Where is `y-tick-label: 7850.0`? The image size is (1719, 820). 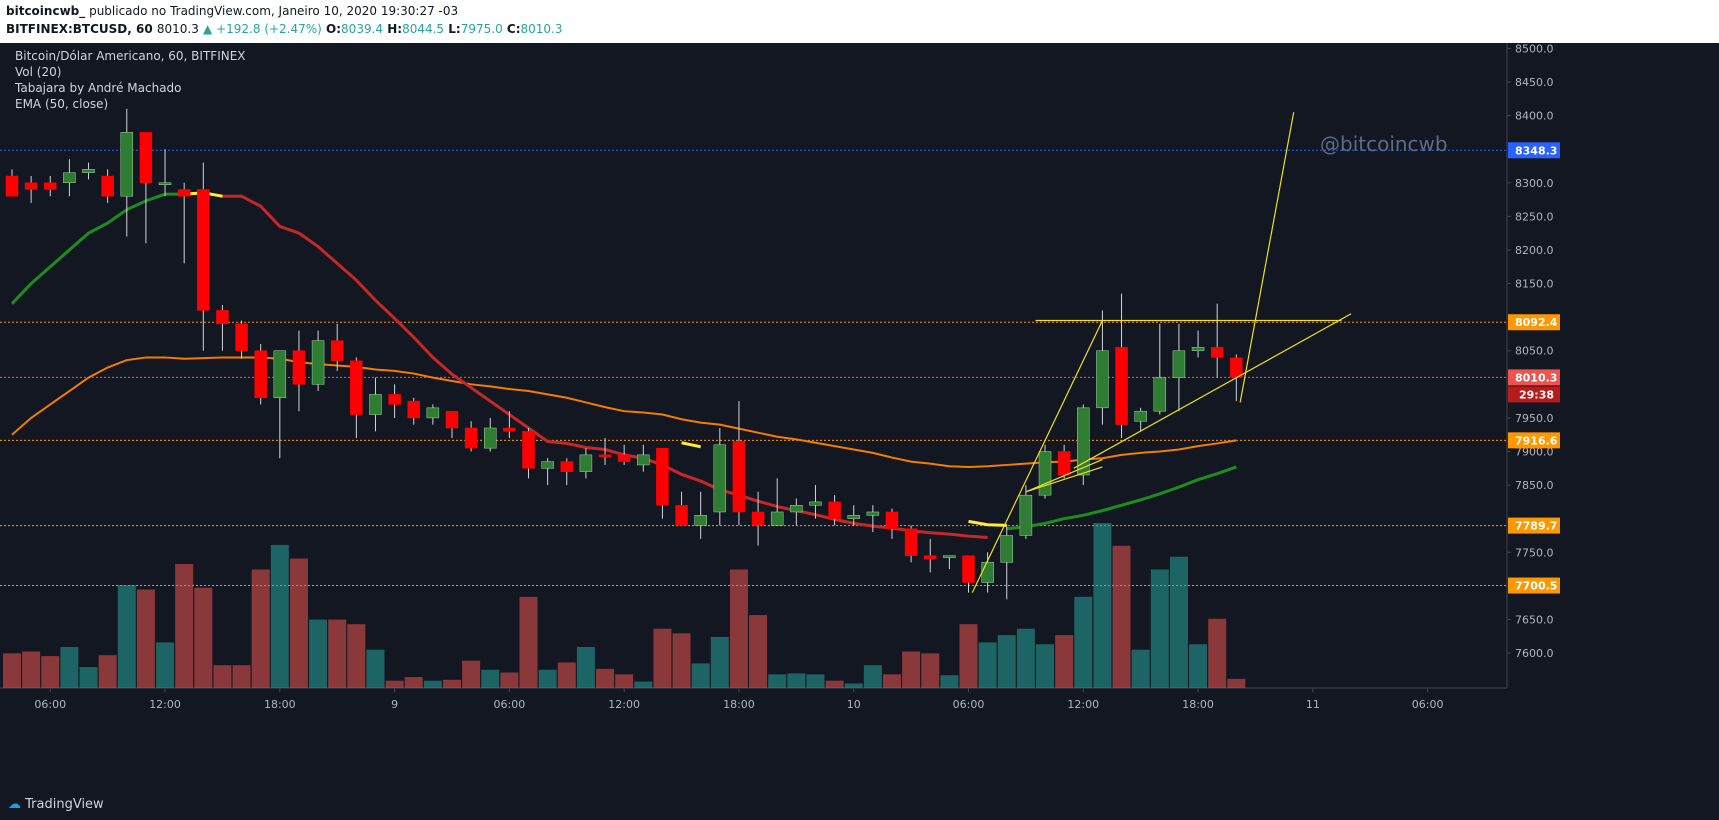 y-tick-label: 7850.0 is located at coordinates (1534, 485).